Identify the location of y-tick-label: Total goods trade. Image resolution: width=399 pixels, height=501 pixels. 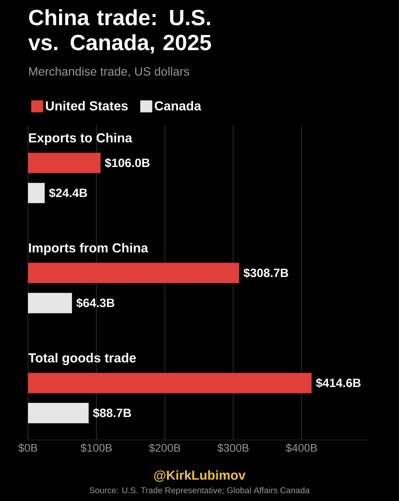
(82, 359).